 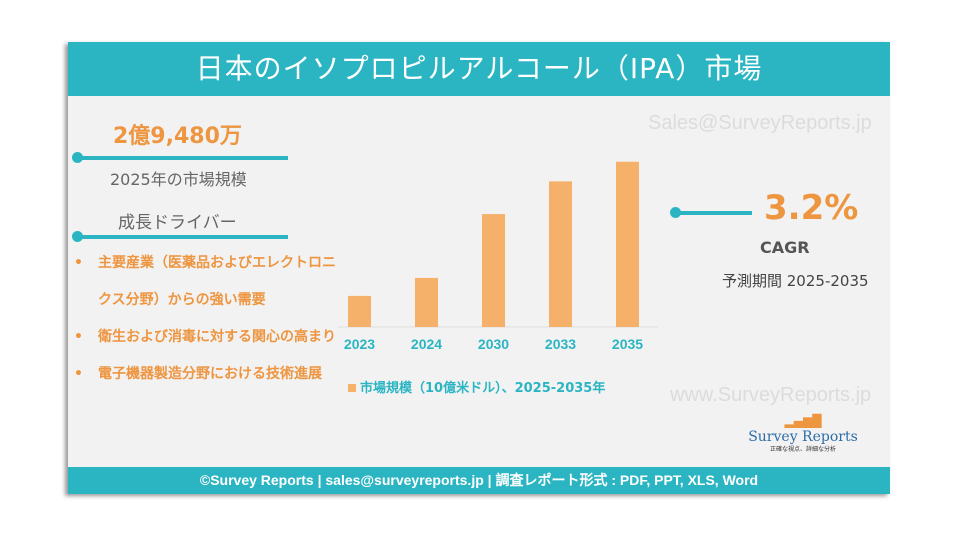 I want to click on driver-item: • 主要産業（医薬品およびエレクトロニクス分野）からの強い需要, so click(x=205, y=281).